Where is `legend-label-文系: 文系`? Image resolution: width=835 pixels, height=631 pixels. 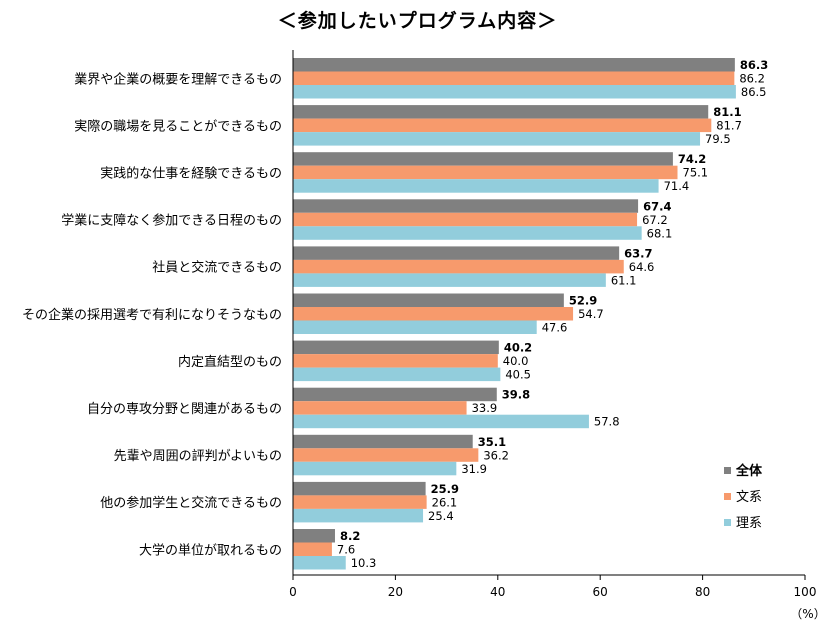
legend-label-文系: 文系 is located at coordinates (749, 497).